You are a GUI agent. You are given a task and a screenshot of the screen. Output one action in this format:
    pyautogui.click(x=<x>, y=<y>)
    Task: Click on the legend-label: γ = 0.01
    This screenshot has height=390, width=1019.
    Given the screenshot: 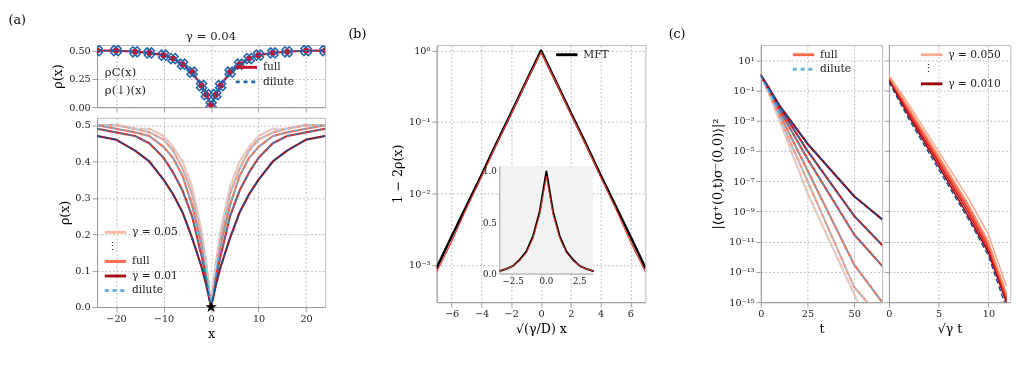 What is the action you would take?
    pyautogui.click(x=154, y=275)
    